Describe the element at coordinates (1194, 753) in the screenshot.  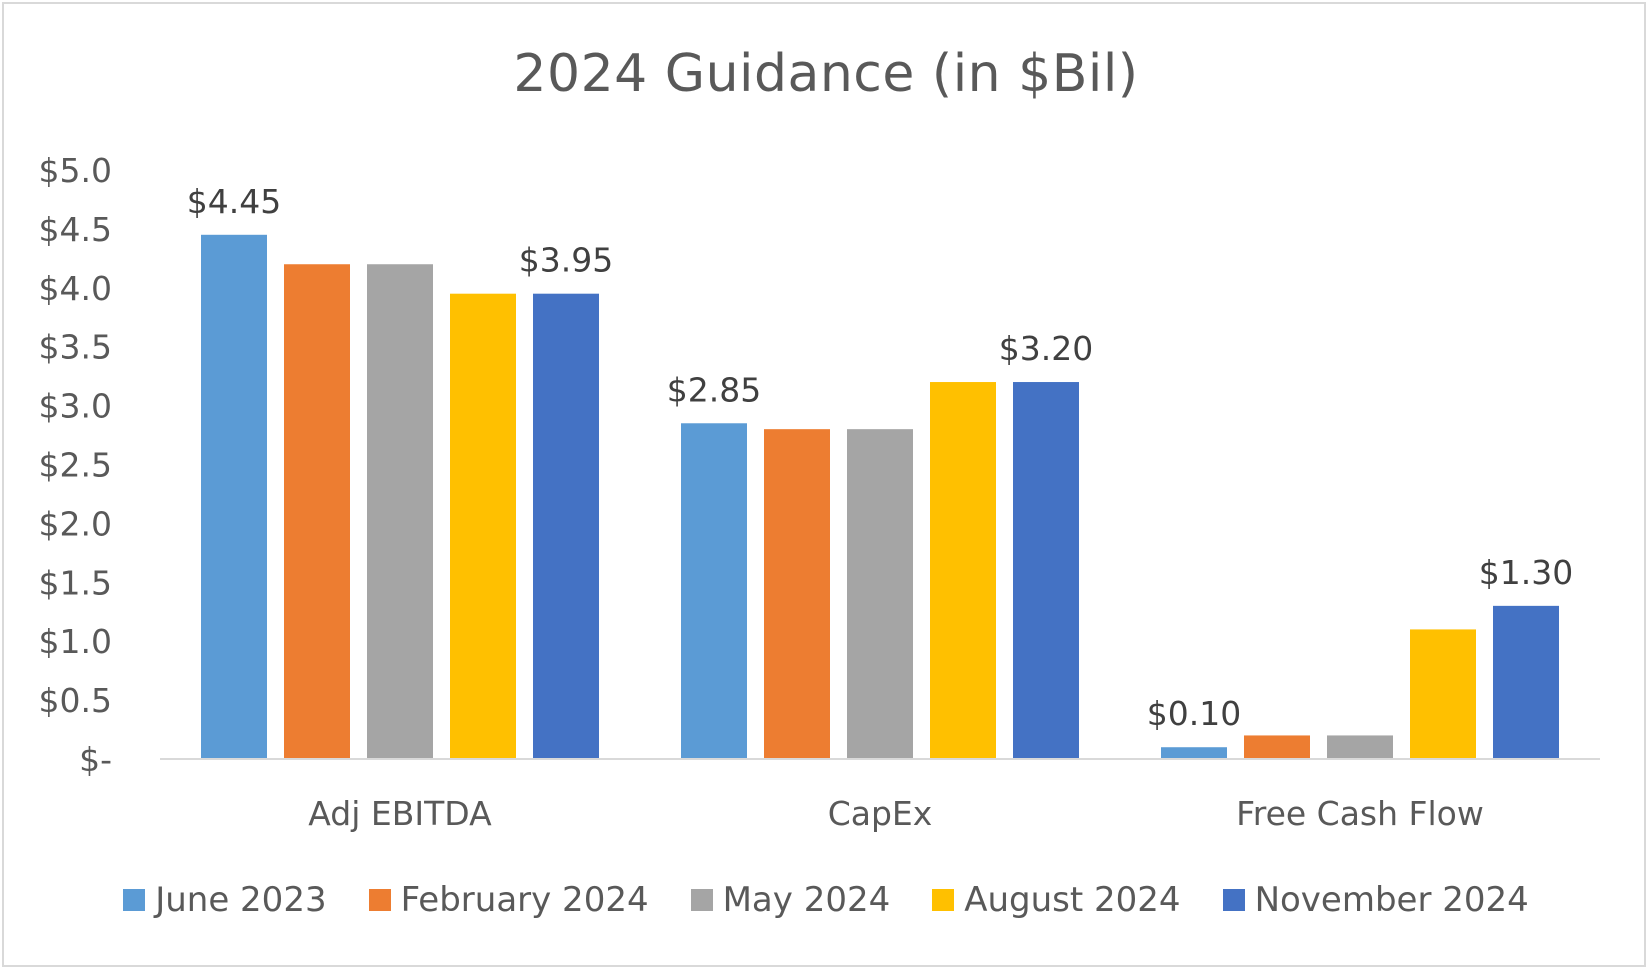
I see `bar-free-cash-flow-june-2023` at that location.